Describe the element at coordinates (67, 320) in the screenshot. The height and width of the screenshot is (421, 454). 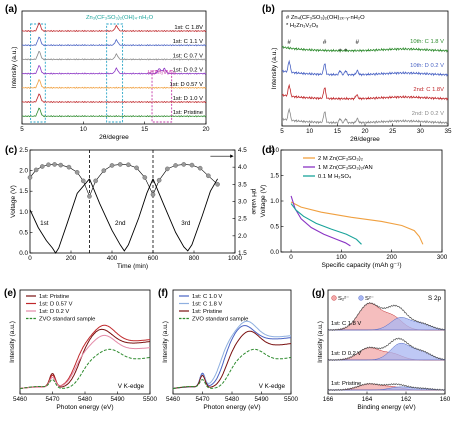
I see `panel-e-legend-entry: ZVO standard sample` at that location.